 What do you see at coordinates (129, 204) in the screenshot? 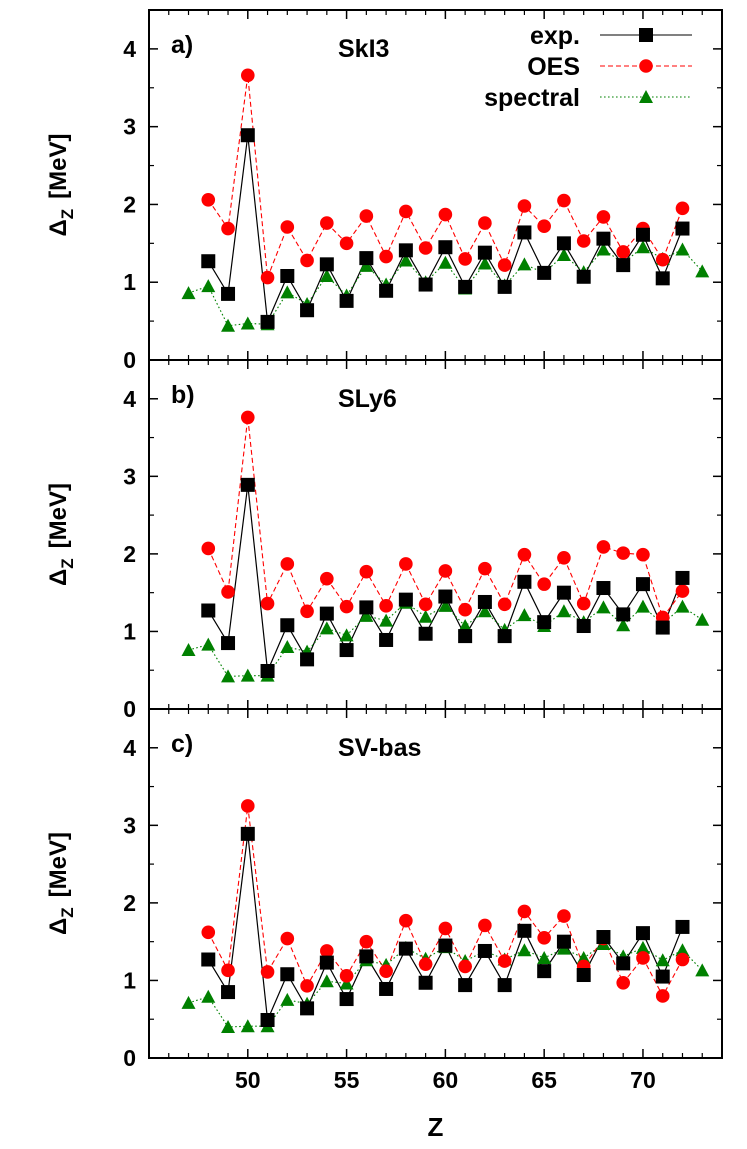
I see `y-tick-label: 2` at bounding box center [129, 204].